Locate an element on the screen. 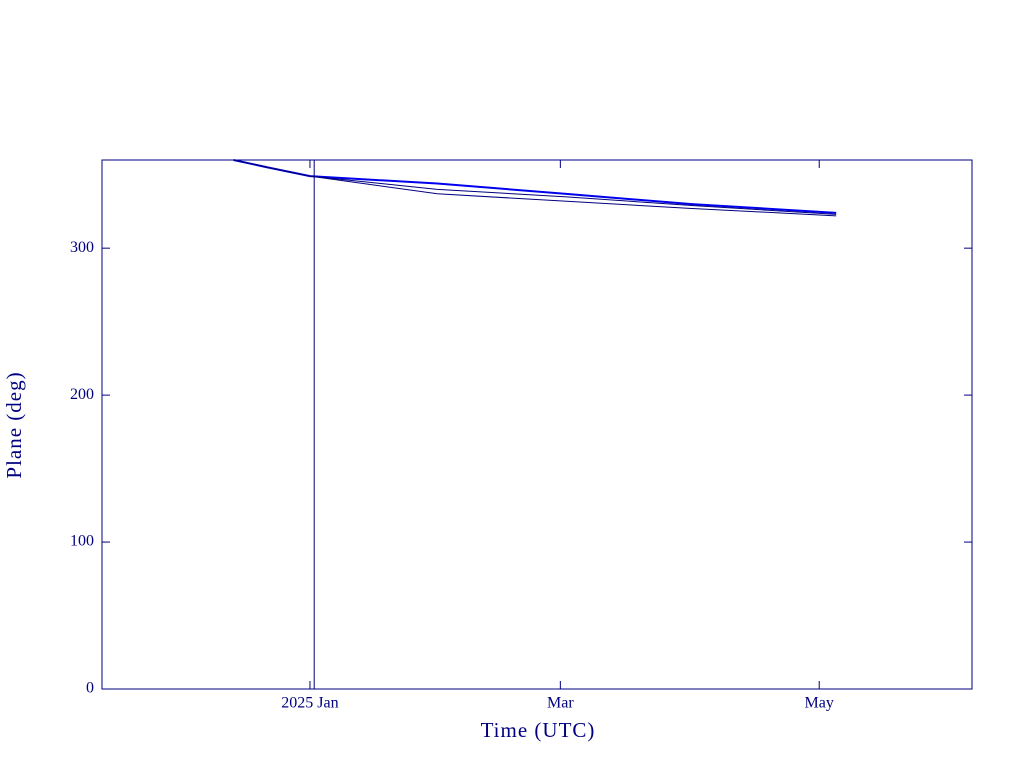 The height and width of the screenshot is (768, 1024). x-tick-label: May is located at coordinates (819, 703).